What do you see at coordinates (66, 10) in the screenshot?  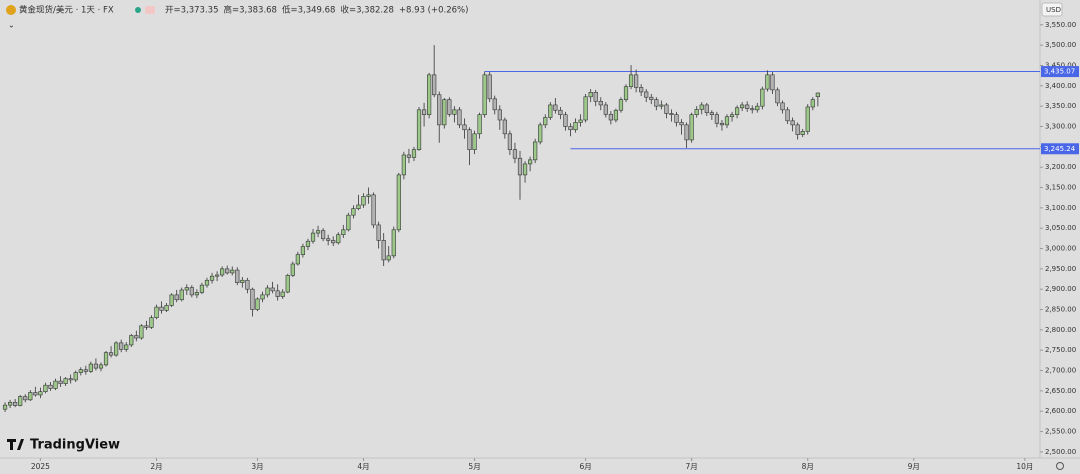 I see `symbol-title: 黄金现货/美元 · 1天 · FX` at bounding box center [66, 10].